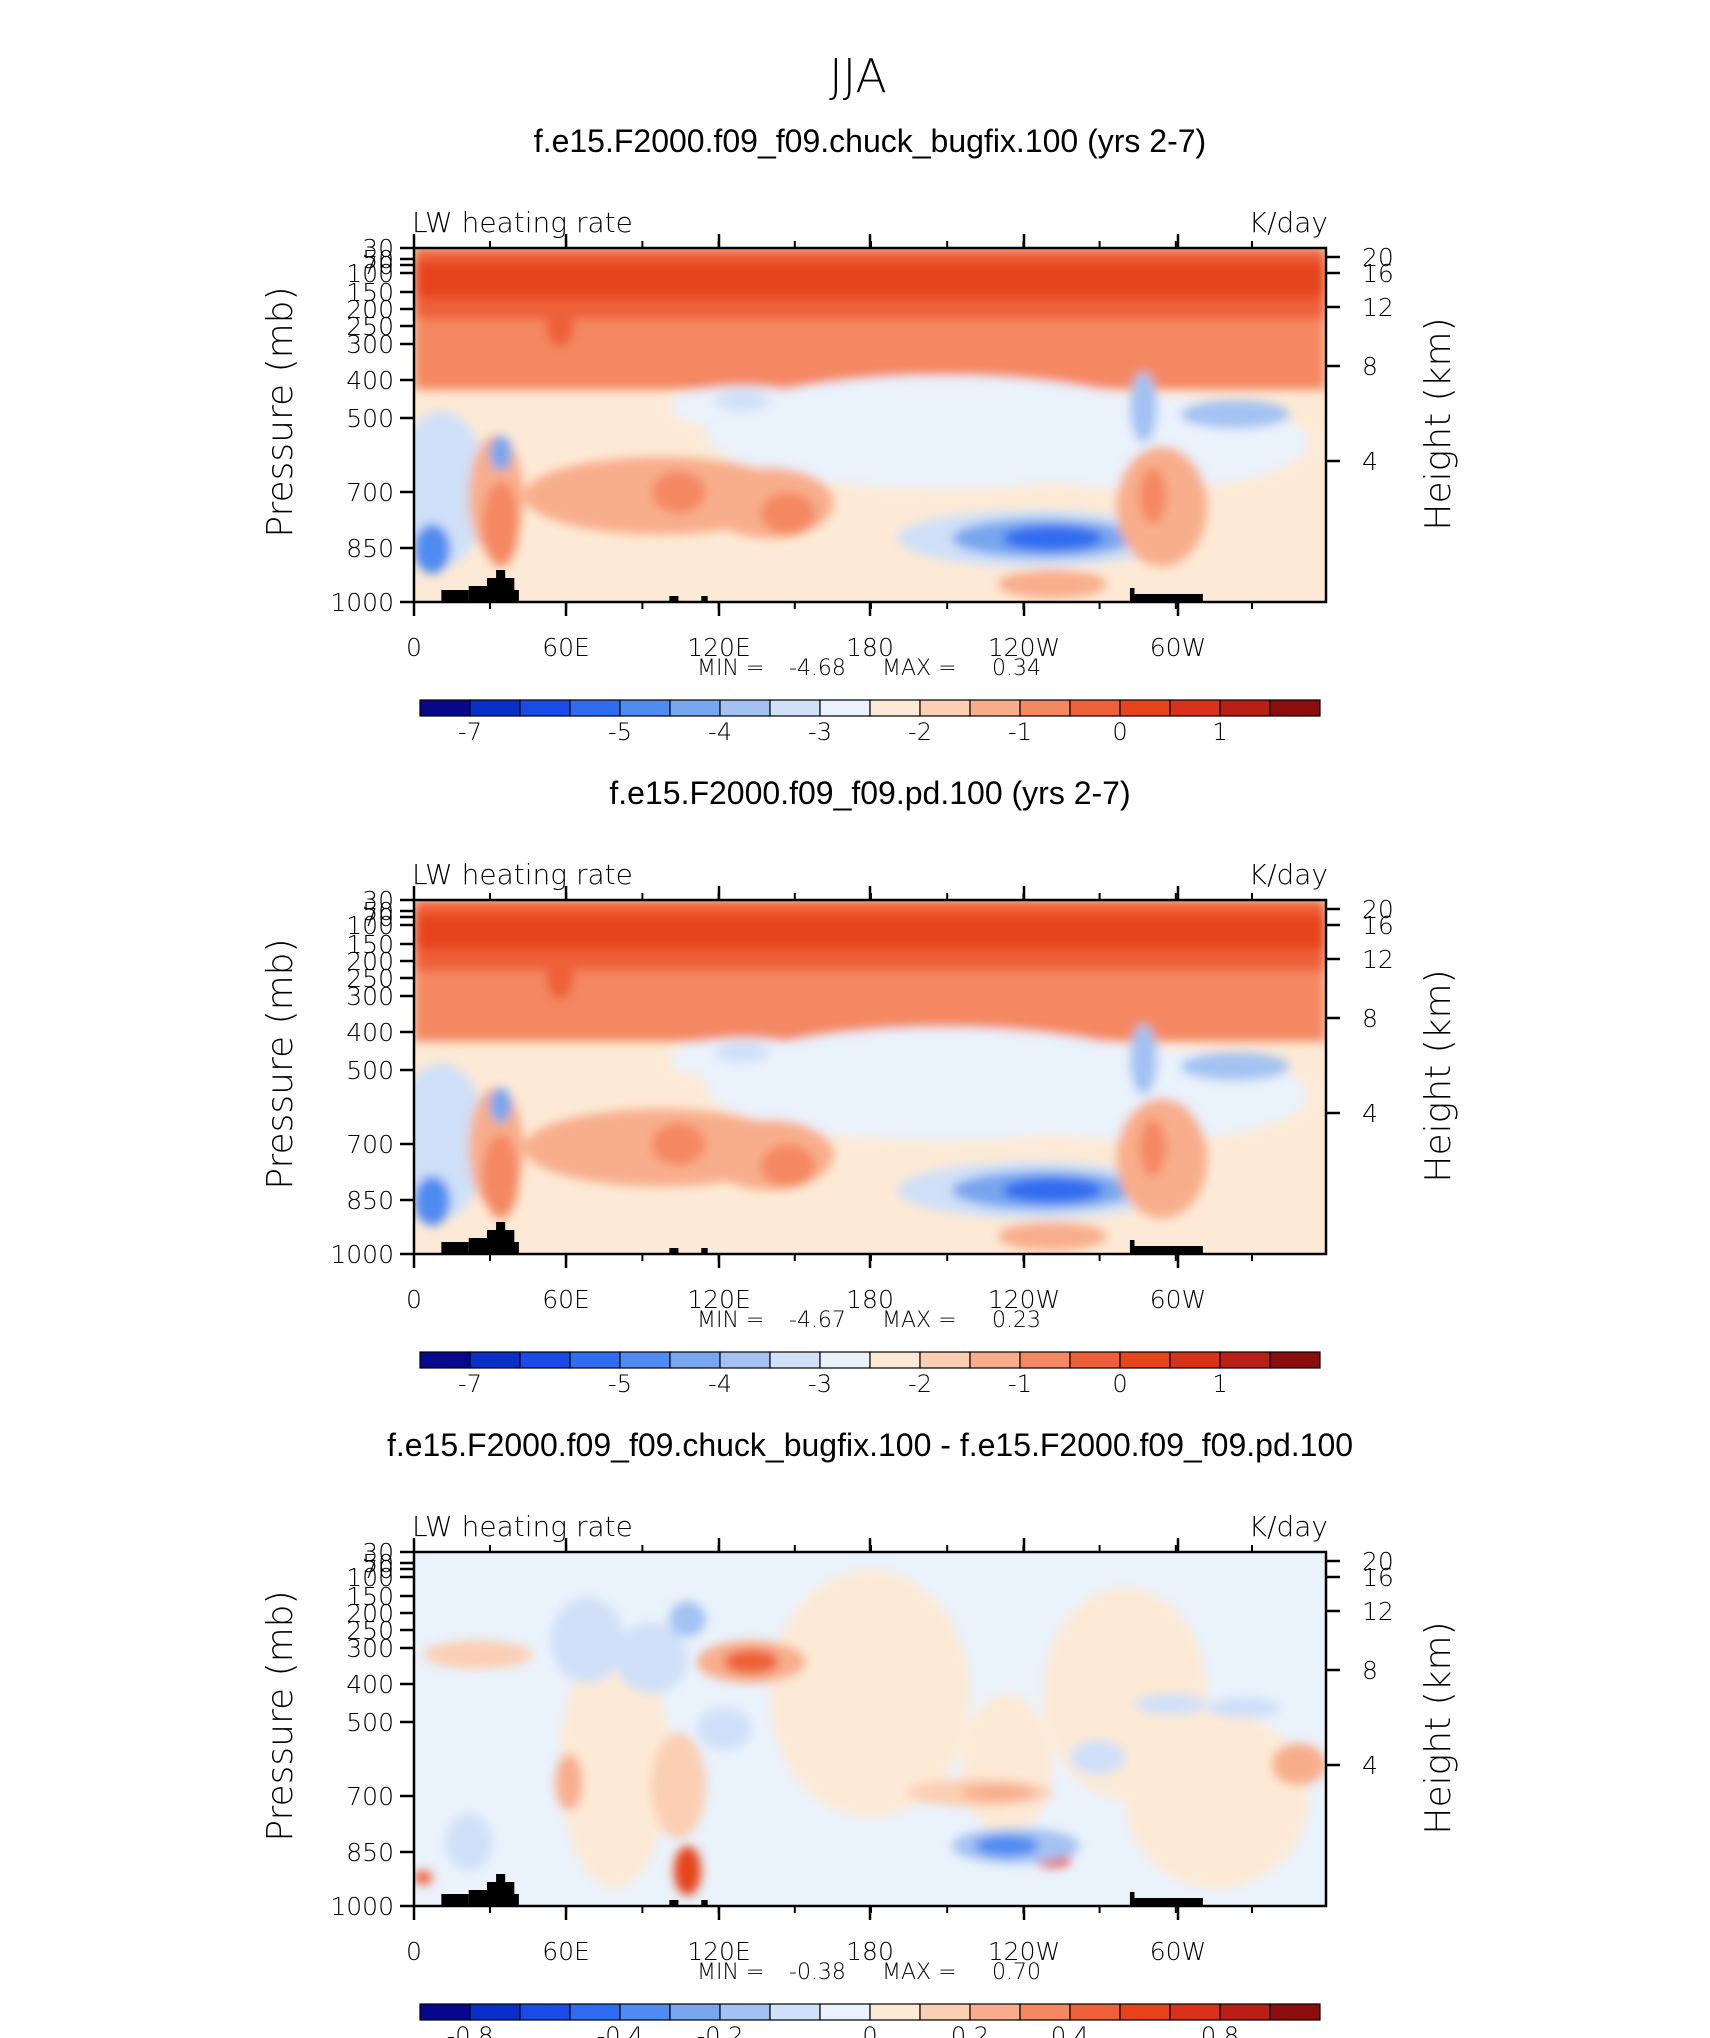 The image size is (1710, 2038). Describe the element at coordinates (370, 978) in the screenshot. I see `y-tick-label: 250` at that location.